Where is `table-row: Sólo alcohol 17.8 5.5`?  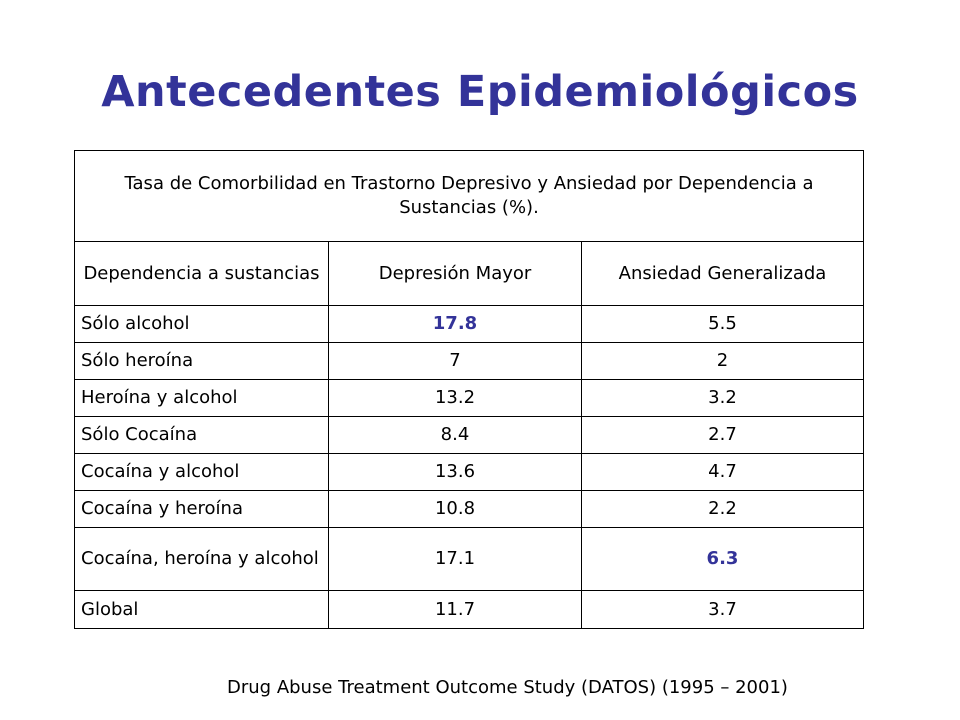 table-row: Sólo alcohol 17.8 5.5 is located at coordinates (469, 324).